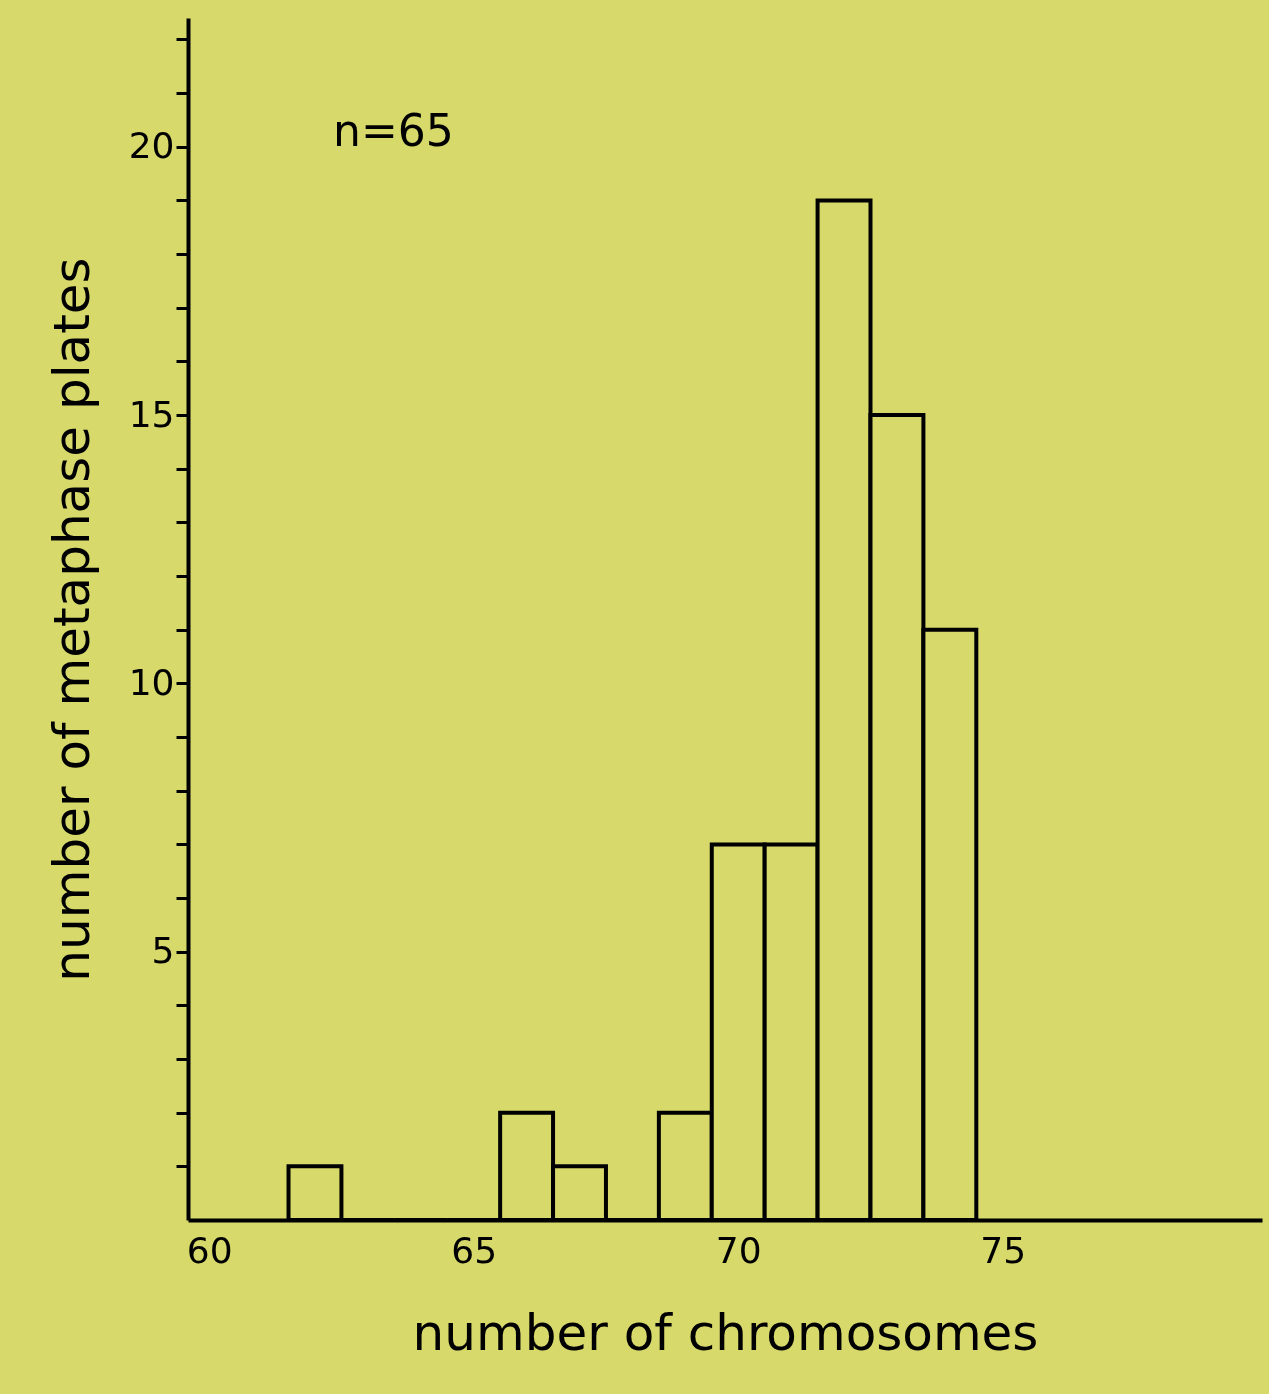  What do you see at coordinates (393, 130) in the screenshot?
I see `annotation: n=65` at bounding box center [393, 130].